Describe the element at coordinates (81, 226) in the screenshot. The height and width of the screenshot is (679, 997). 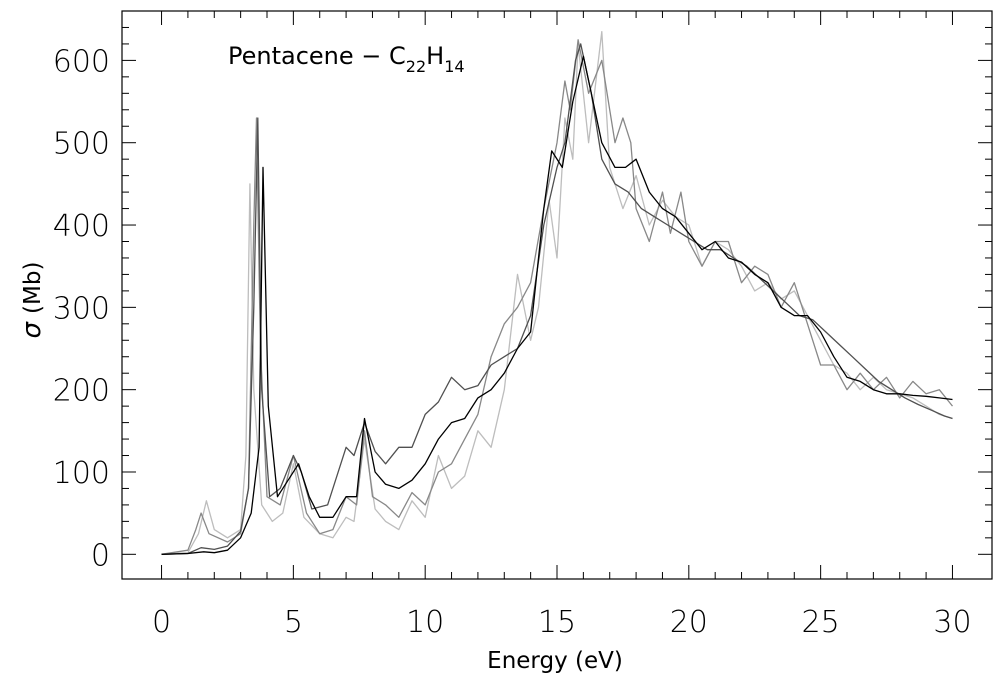
I see `y-tick-label: 400` at that location.